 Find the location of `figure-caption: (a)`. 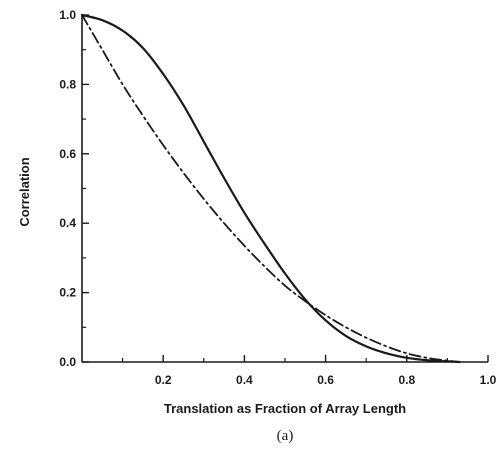

figure-caption: (a) is located at coordinates (285, 436).